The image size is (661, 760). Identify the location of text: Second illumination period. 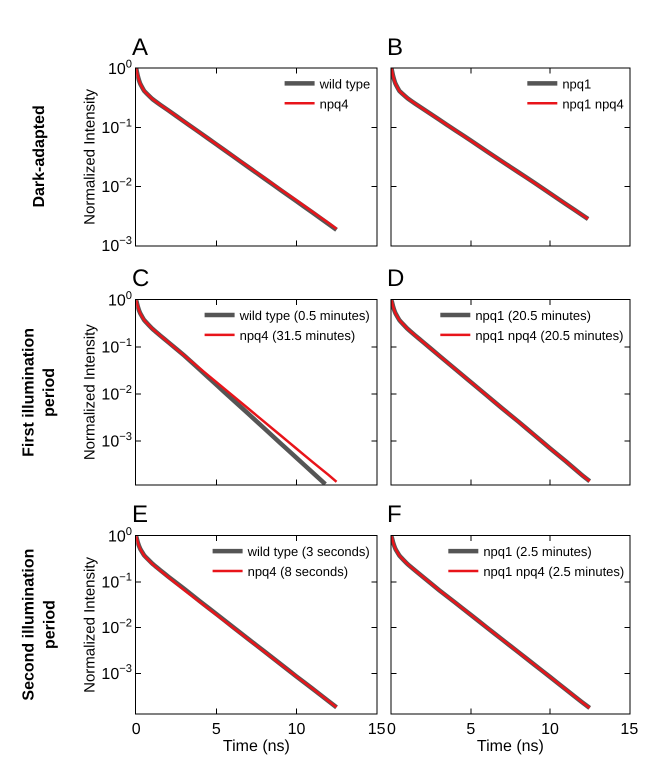
(39, 624).